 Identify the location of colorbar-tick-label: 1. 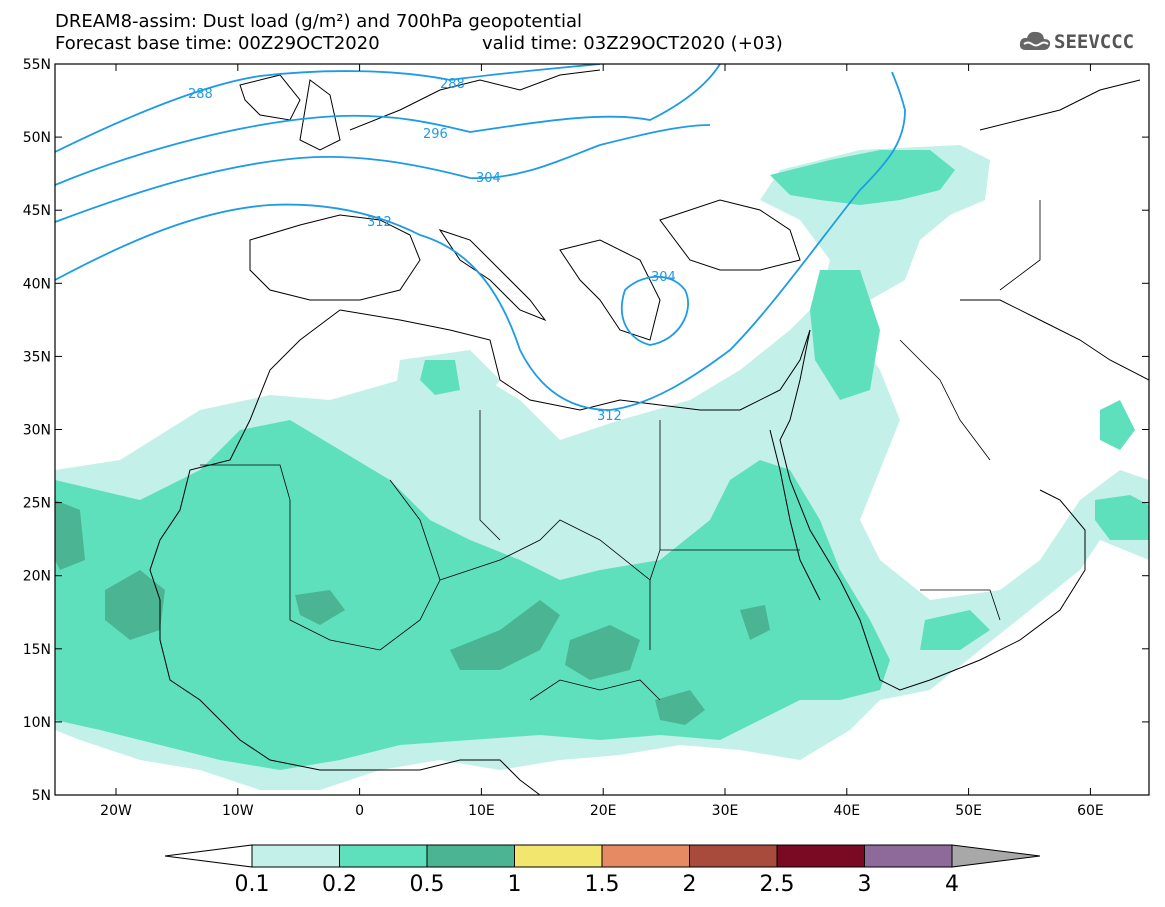
(514, 884).